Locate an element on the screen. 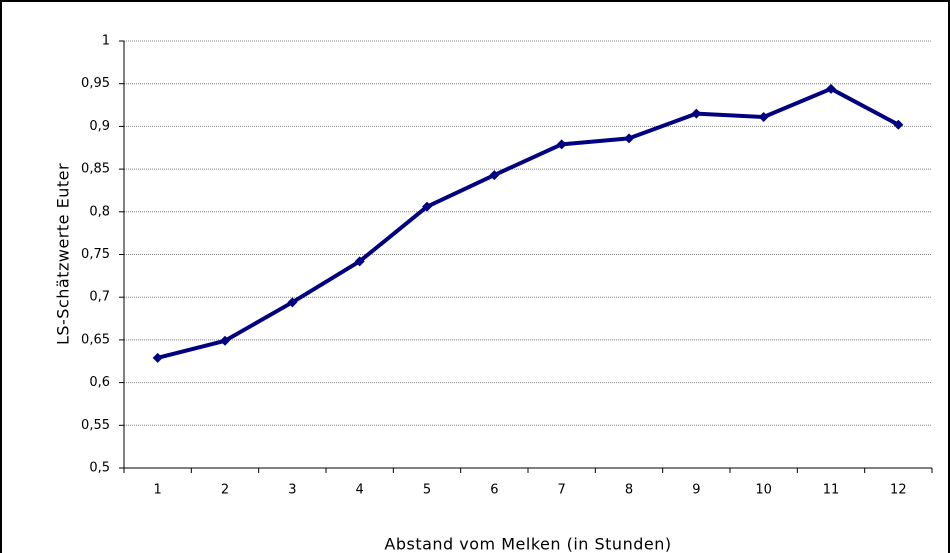  y-tick-label: 0,95 is located at coordinates (95, 83).